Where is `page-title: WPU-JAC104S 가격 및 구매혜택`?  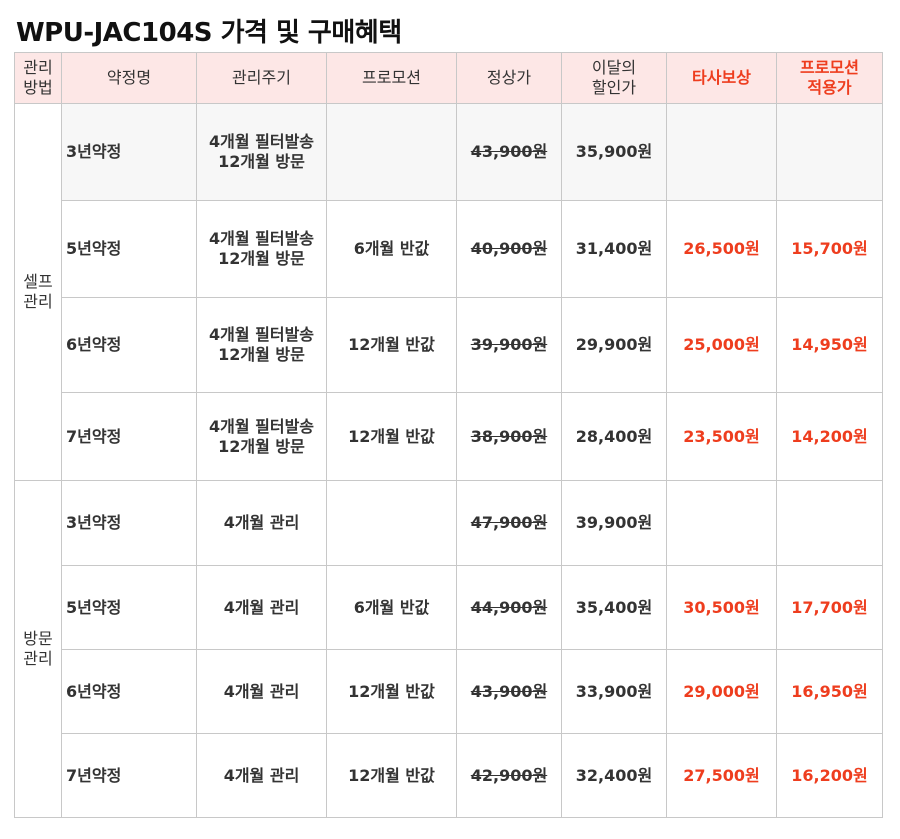 page-title: WPU-JAC104S 가격 및 구매혜택 is located at coordinates (209, 33).